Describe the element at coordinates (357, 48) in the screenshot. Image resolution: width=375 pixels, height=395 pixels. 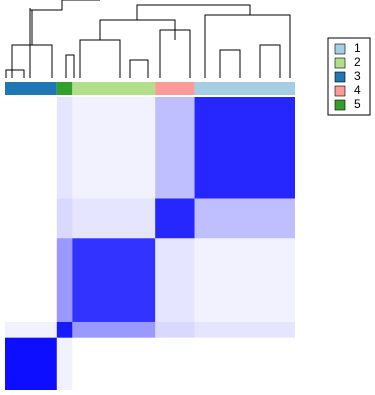
I see `legend-label: 1` at that location.